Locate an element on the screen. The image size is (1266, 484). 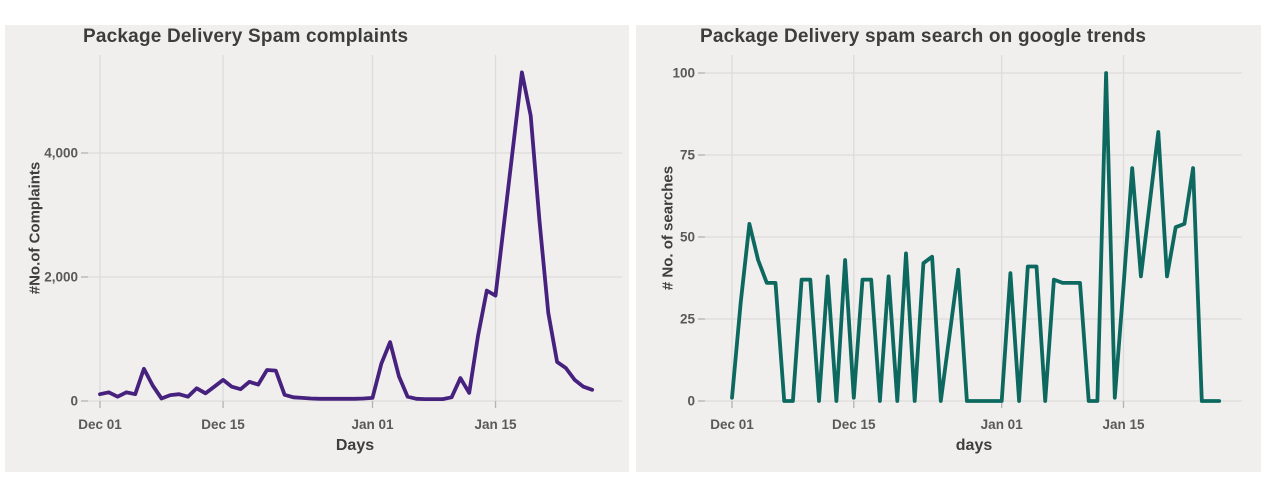
y-tick-label: 75 is located at coordinates (688, 155).